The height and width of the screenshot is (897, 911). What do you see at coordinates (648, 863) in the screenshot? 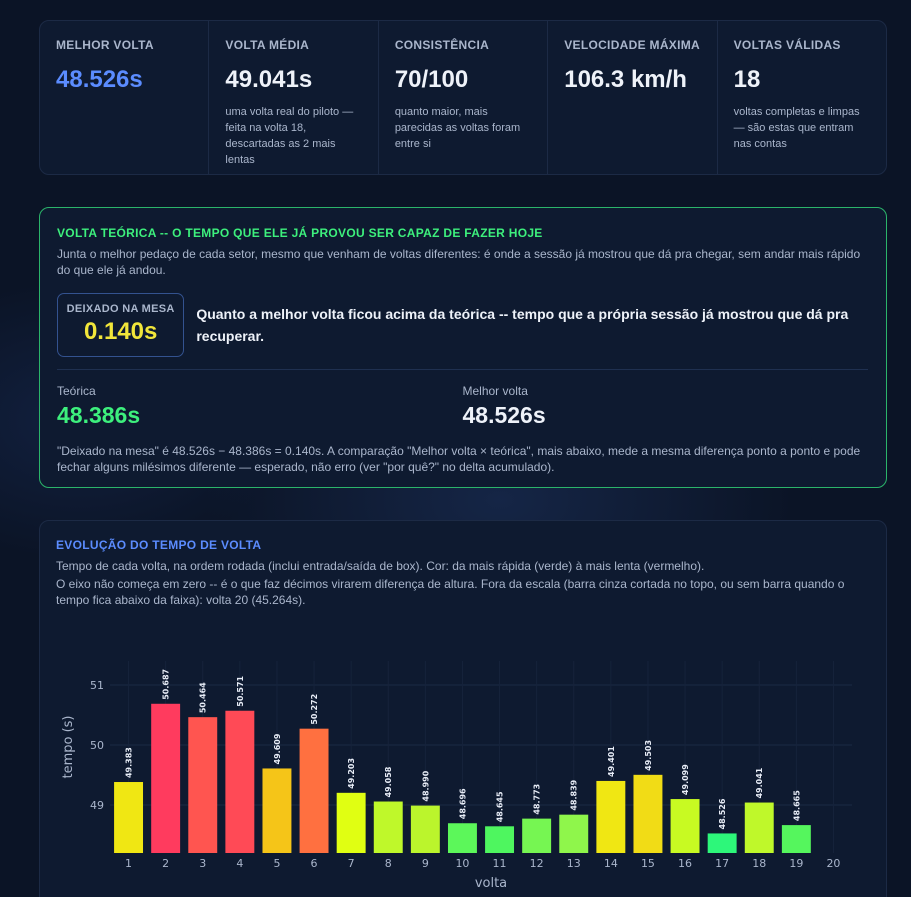
I see `x-tick-label: 15` at bounding box center [648, 863].